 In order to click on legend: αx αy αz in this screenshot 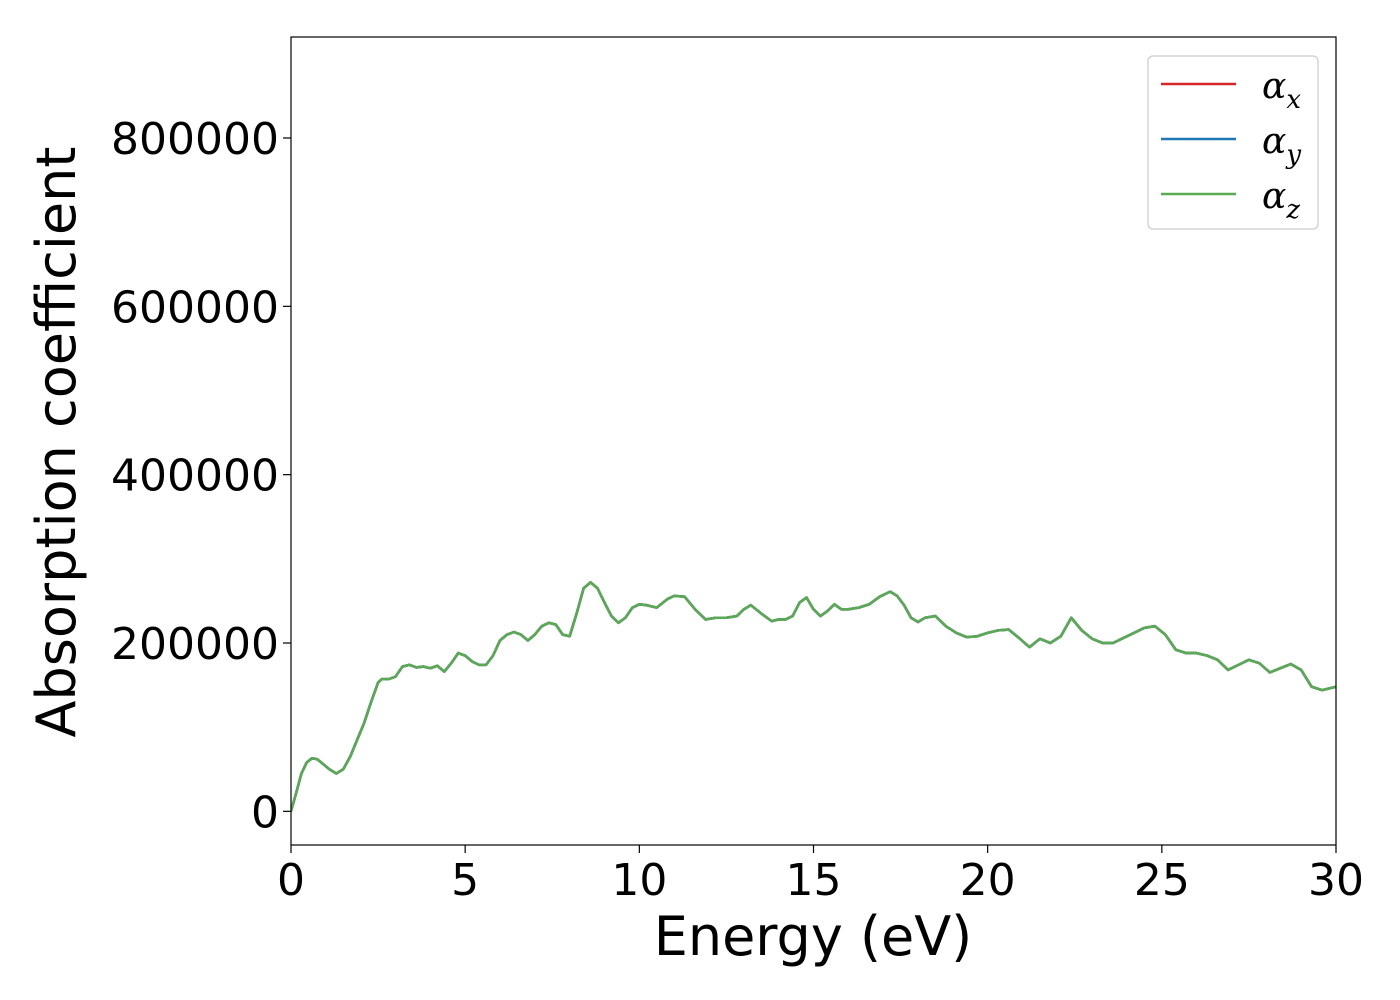, I will do `click(1233, 142)`.